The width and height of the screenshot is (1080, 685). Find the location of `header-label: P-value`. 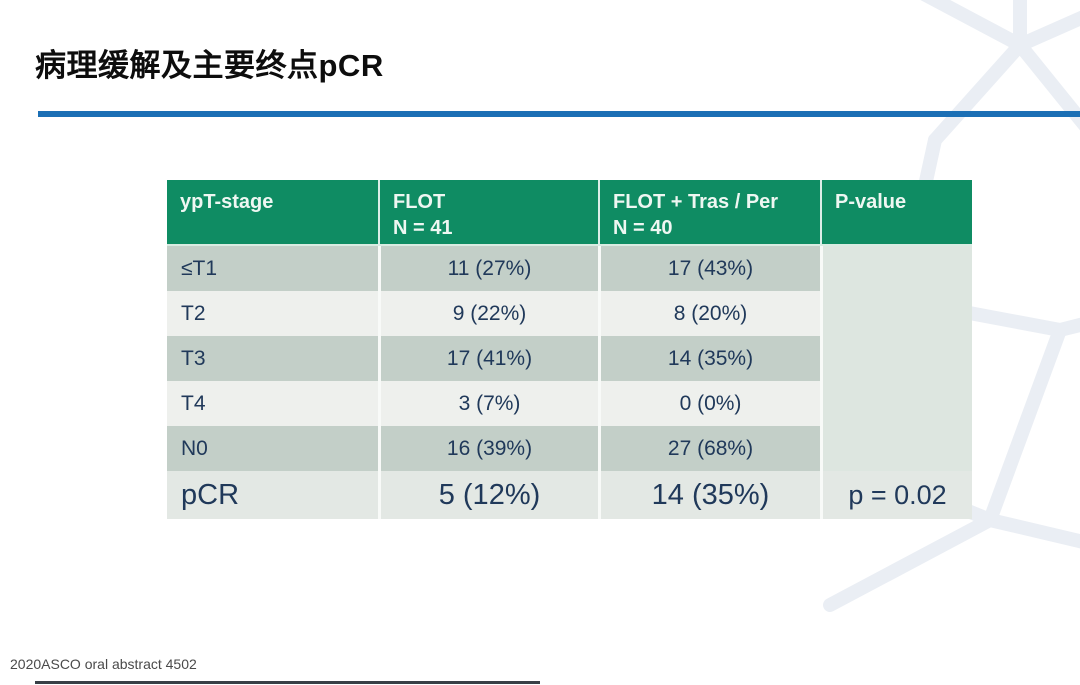

header-label: P-value is located at coordinates (871, 202).